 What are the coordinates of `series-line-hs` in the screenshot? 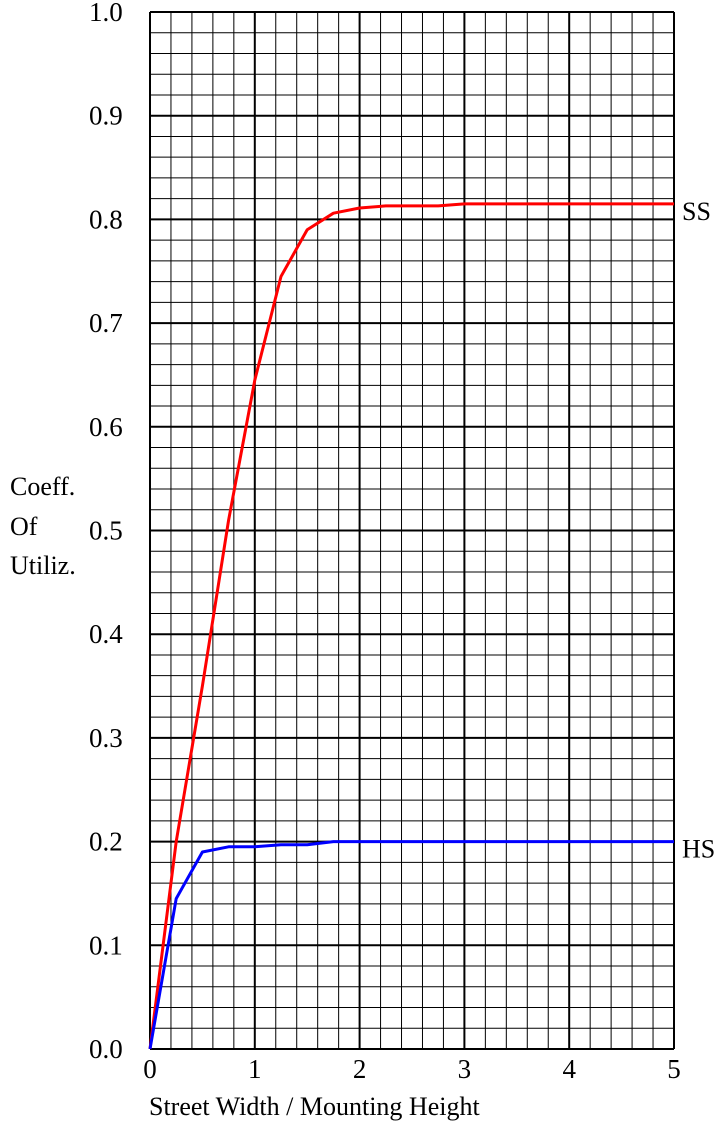 It's located at (411, 945).